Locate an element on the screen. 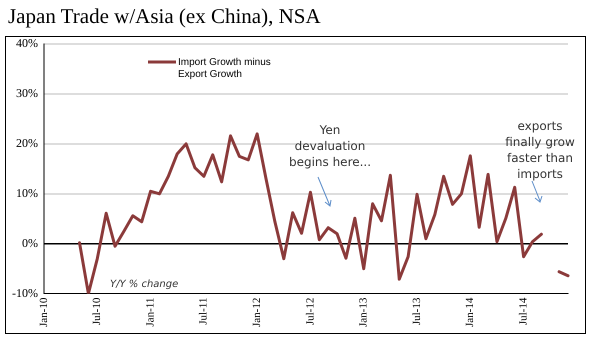  x-tick-label: Jul-10 is located at coordinates (97, 311).